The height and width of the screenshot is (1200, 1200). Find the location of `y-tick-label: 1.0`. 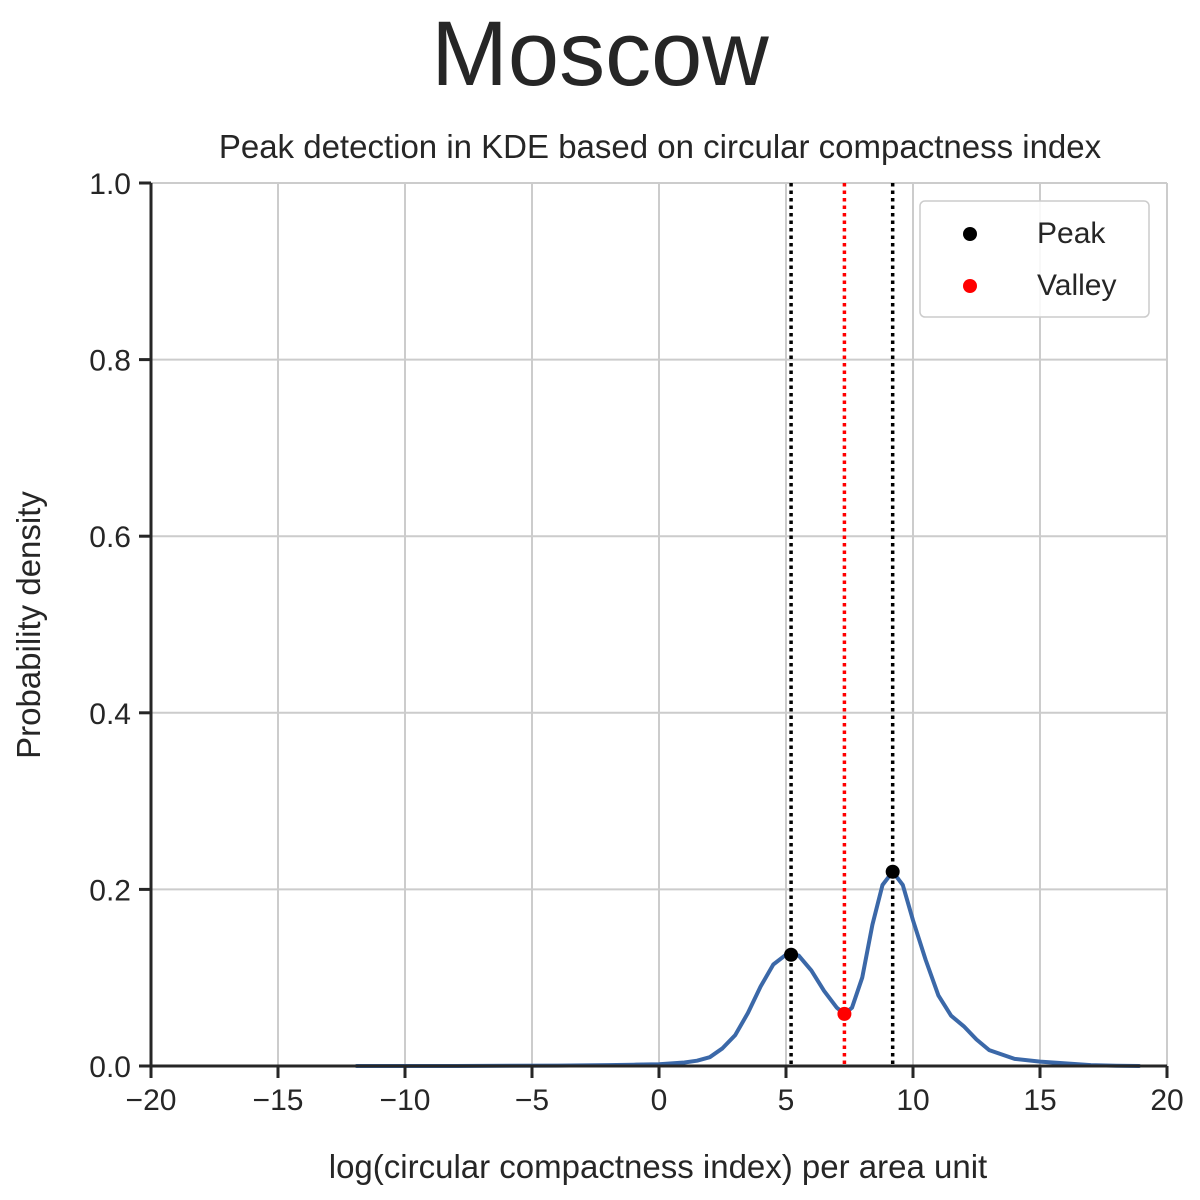

y-tick-label: 1.0 is located at coordinates (110, 184).